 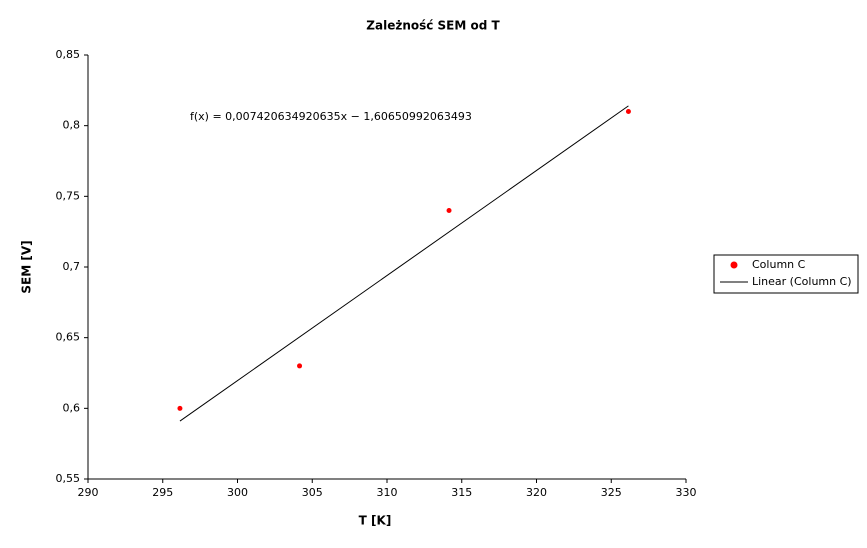 I want to click on y-tick-label: 0,85, so click(x=68, y=54).